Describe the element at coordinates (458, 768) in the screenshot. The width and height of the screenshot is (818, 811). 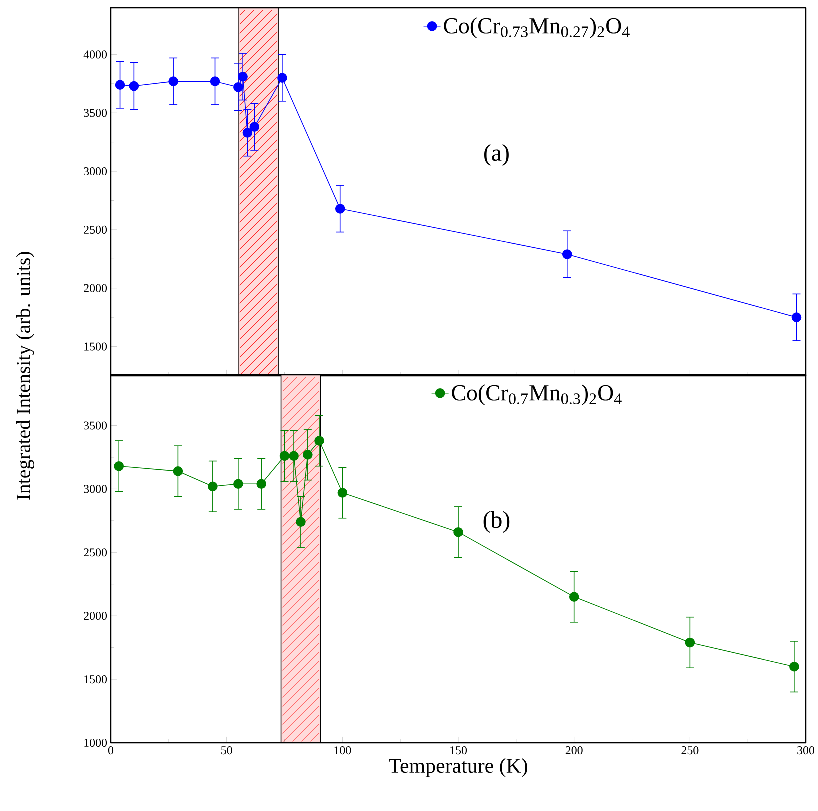
I see `x-axis-title: Temperature (K)` at that location.